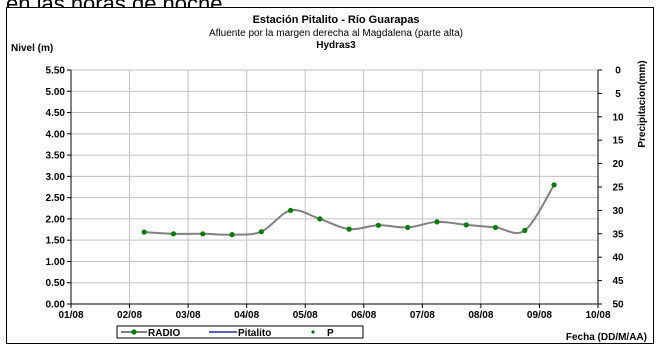 The height and width of the screenshot is (348, 659). What do you see at coordinates (422, 315) in the screenshot?
I see `x-tick-label: 07/08` at bounding box center [422, 315].